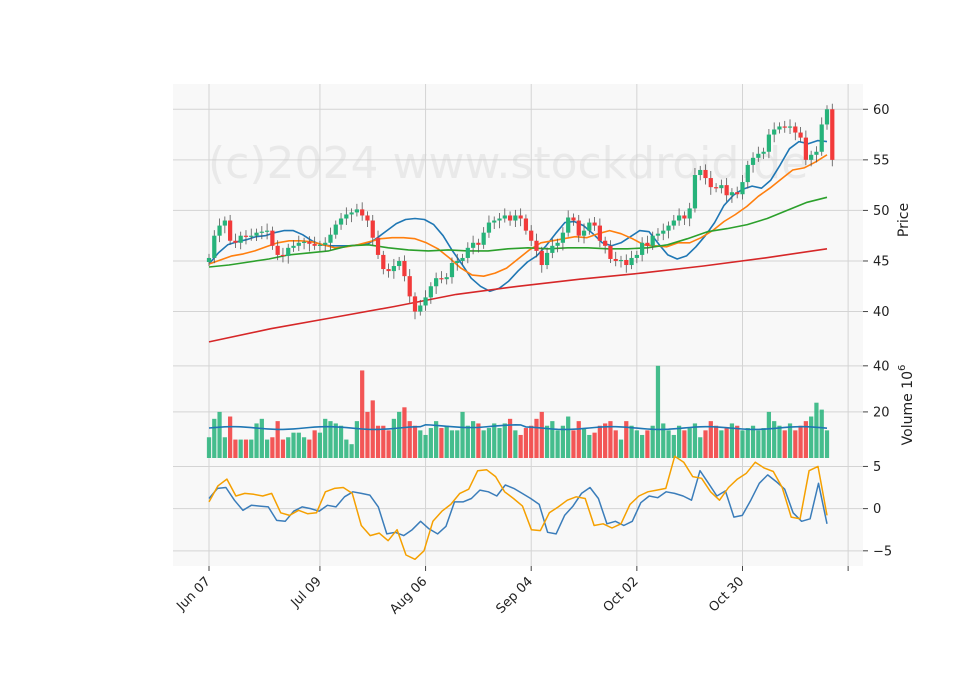 The image size is (960, 690). What do you see at coordinates (906, 405) in the screenshot?
I see `volume-axis-title: Volume 106` at bounding box center [906, 405].